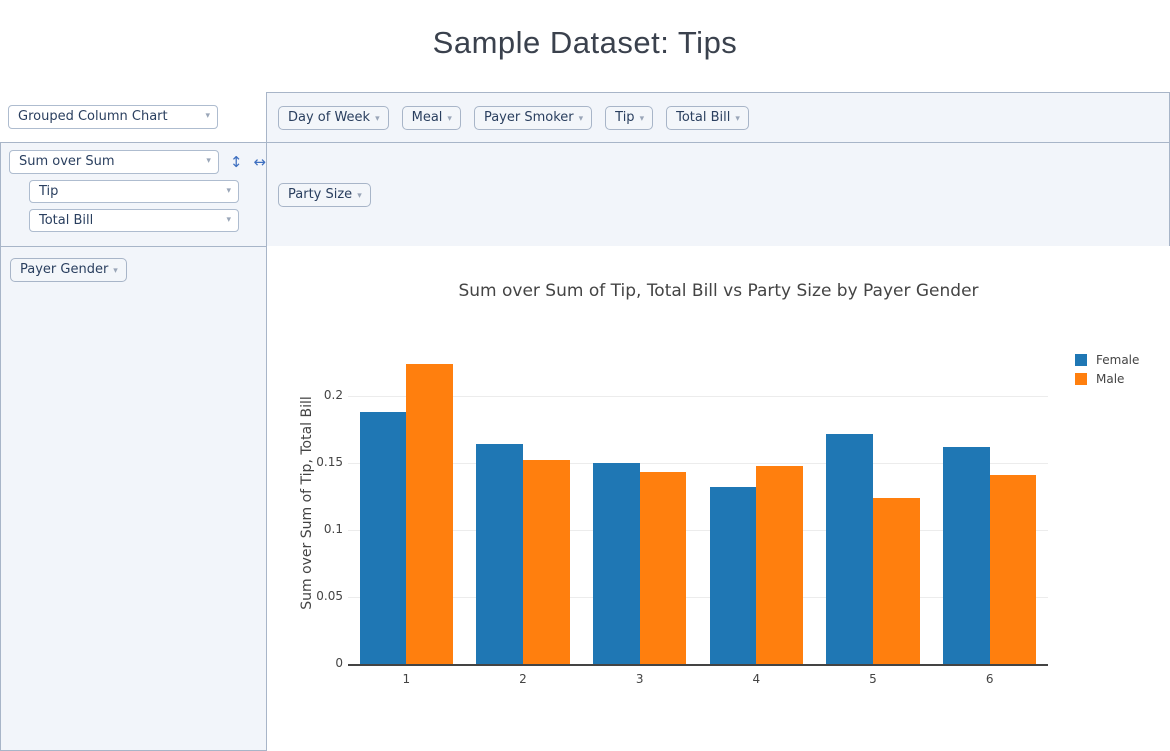 The height and width of the screenshot is (751, 1170). What do you see at coordinates (93, 116) in the screenshot?
I see `renderer-dropdown-value: Grouped Column Chart` at bounding box center [93, 116].